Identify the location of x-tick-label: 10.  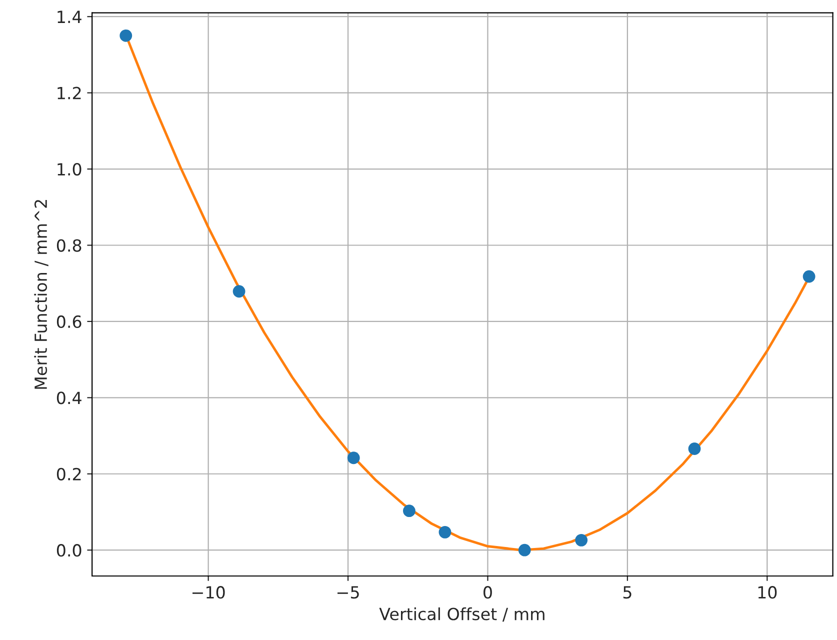
(767, 592).